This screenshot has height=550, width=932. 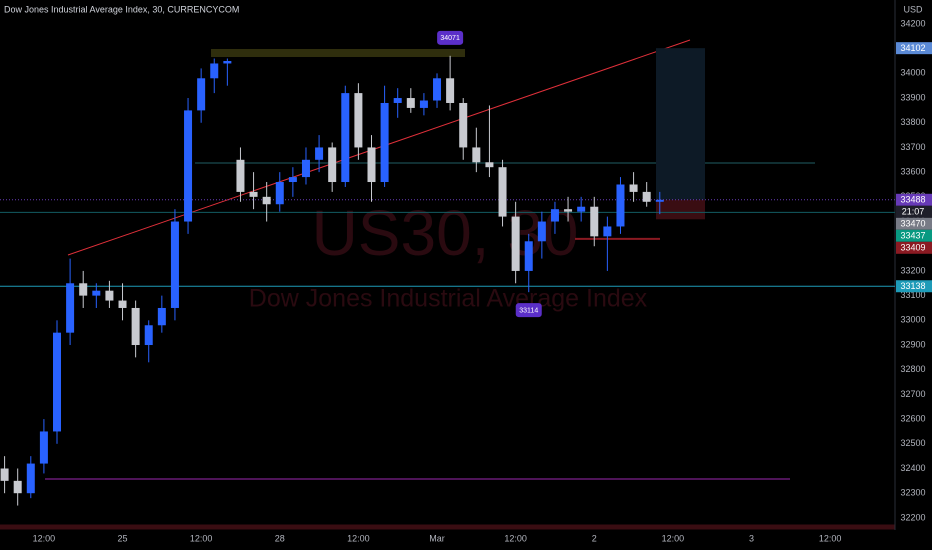 What do you see at coordinates (338, 53) in the screenshot?
I see `zone-box` at bounding box center [338, 53].